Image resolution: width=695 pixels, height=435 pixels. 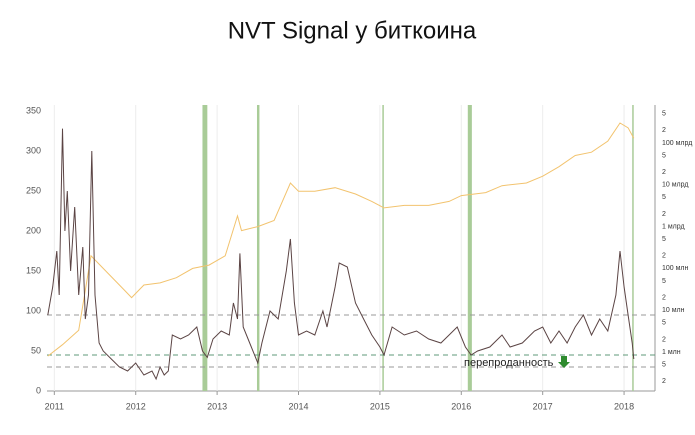 What do you see at coordinates (673, 310) in the screenshot?
I see `y2-tick-label: 10 млн` at bounding box center [673, 310].